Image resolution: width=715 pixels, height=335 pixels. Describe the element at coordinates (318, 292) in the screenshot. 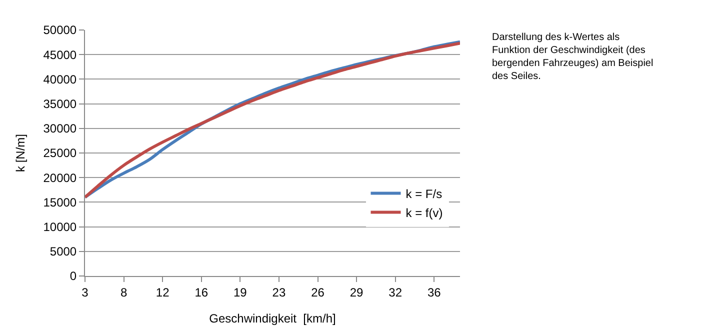

I see `x-tick-label: 26` at that location.